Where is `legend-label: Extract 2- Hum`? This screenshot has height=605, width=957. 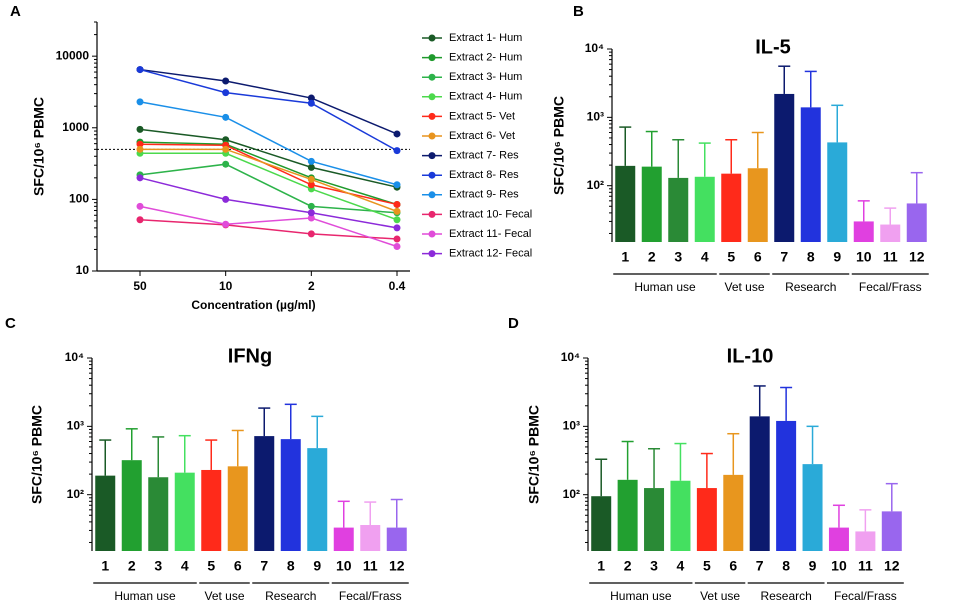
legend-label: Extract 2- Hum is located at coordinates (485, 58).